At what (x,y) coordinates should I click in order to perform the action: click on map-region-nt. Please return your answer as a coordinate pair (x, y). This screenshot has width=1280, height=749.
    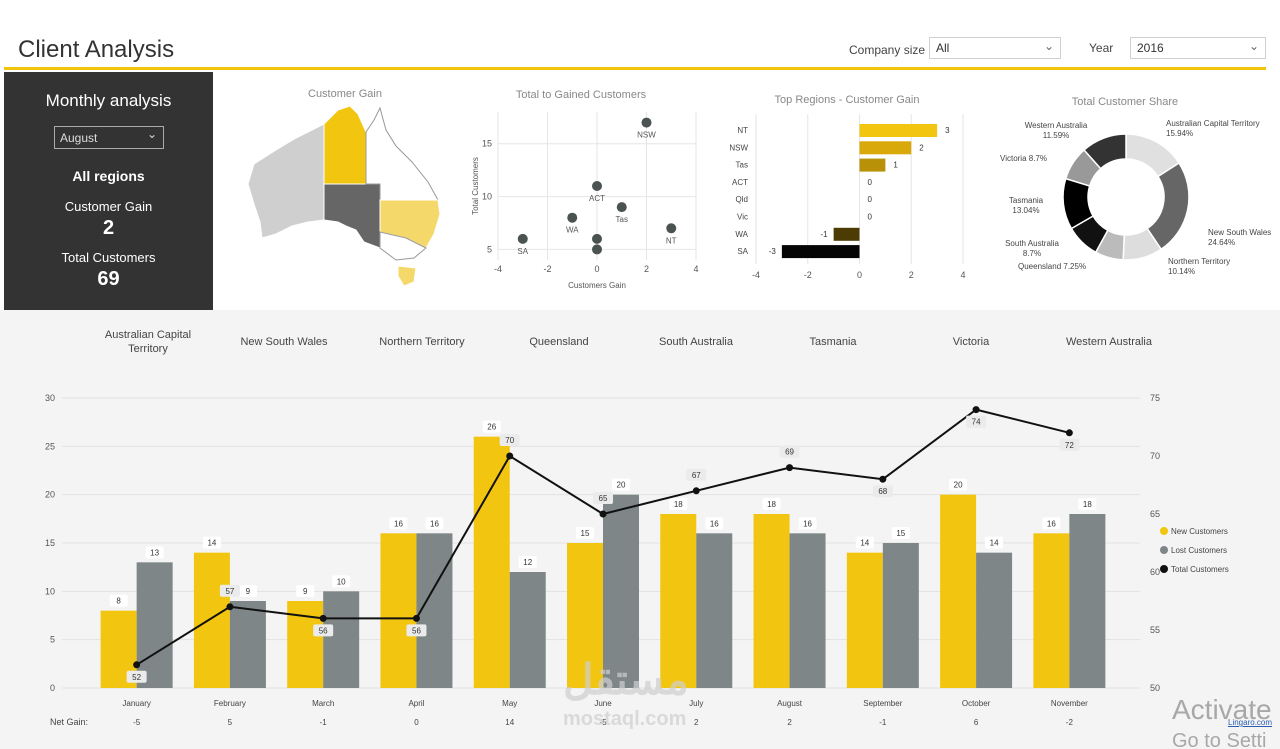
    Looking at the image, I should click on (345, 145).